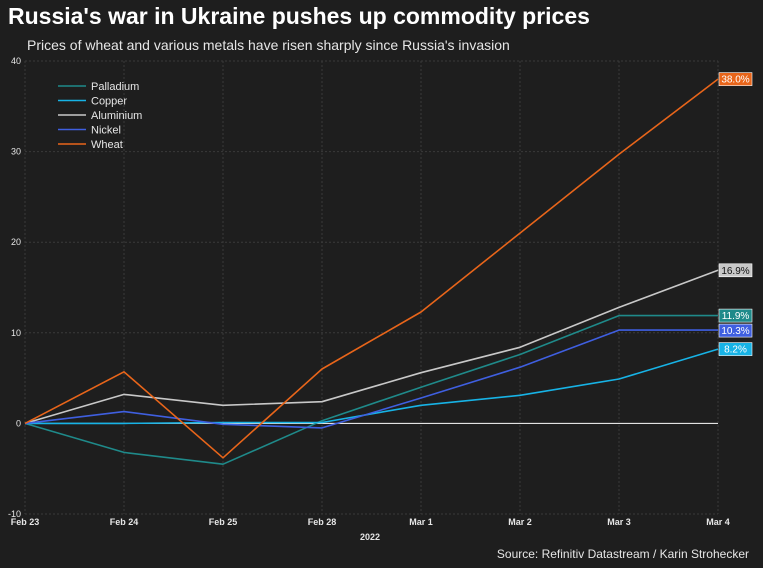 The width and height of the screenshot is (763, 568). I want to click on end-label-text: 16.9%, so click(735, 271).